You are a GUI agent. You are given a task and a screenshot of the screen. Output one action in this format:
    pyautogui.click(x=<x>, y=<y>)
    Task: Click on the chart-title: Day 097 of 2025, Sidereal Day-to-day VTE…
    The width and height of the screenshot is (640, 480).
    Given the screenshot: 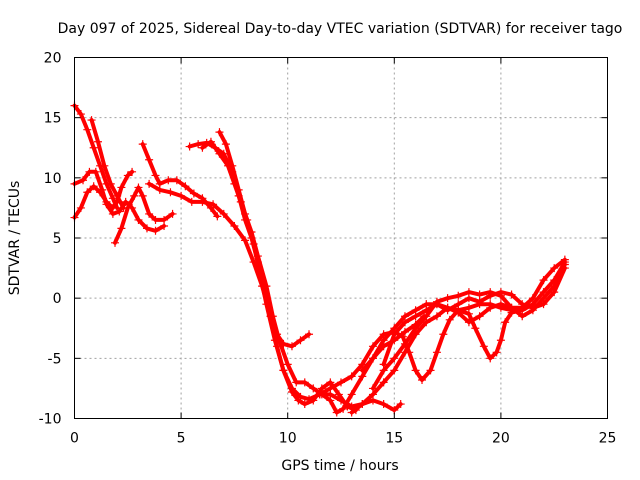 What is the action you would take?
    pyautogui.click(x=340, y=29)
    